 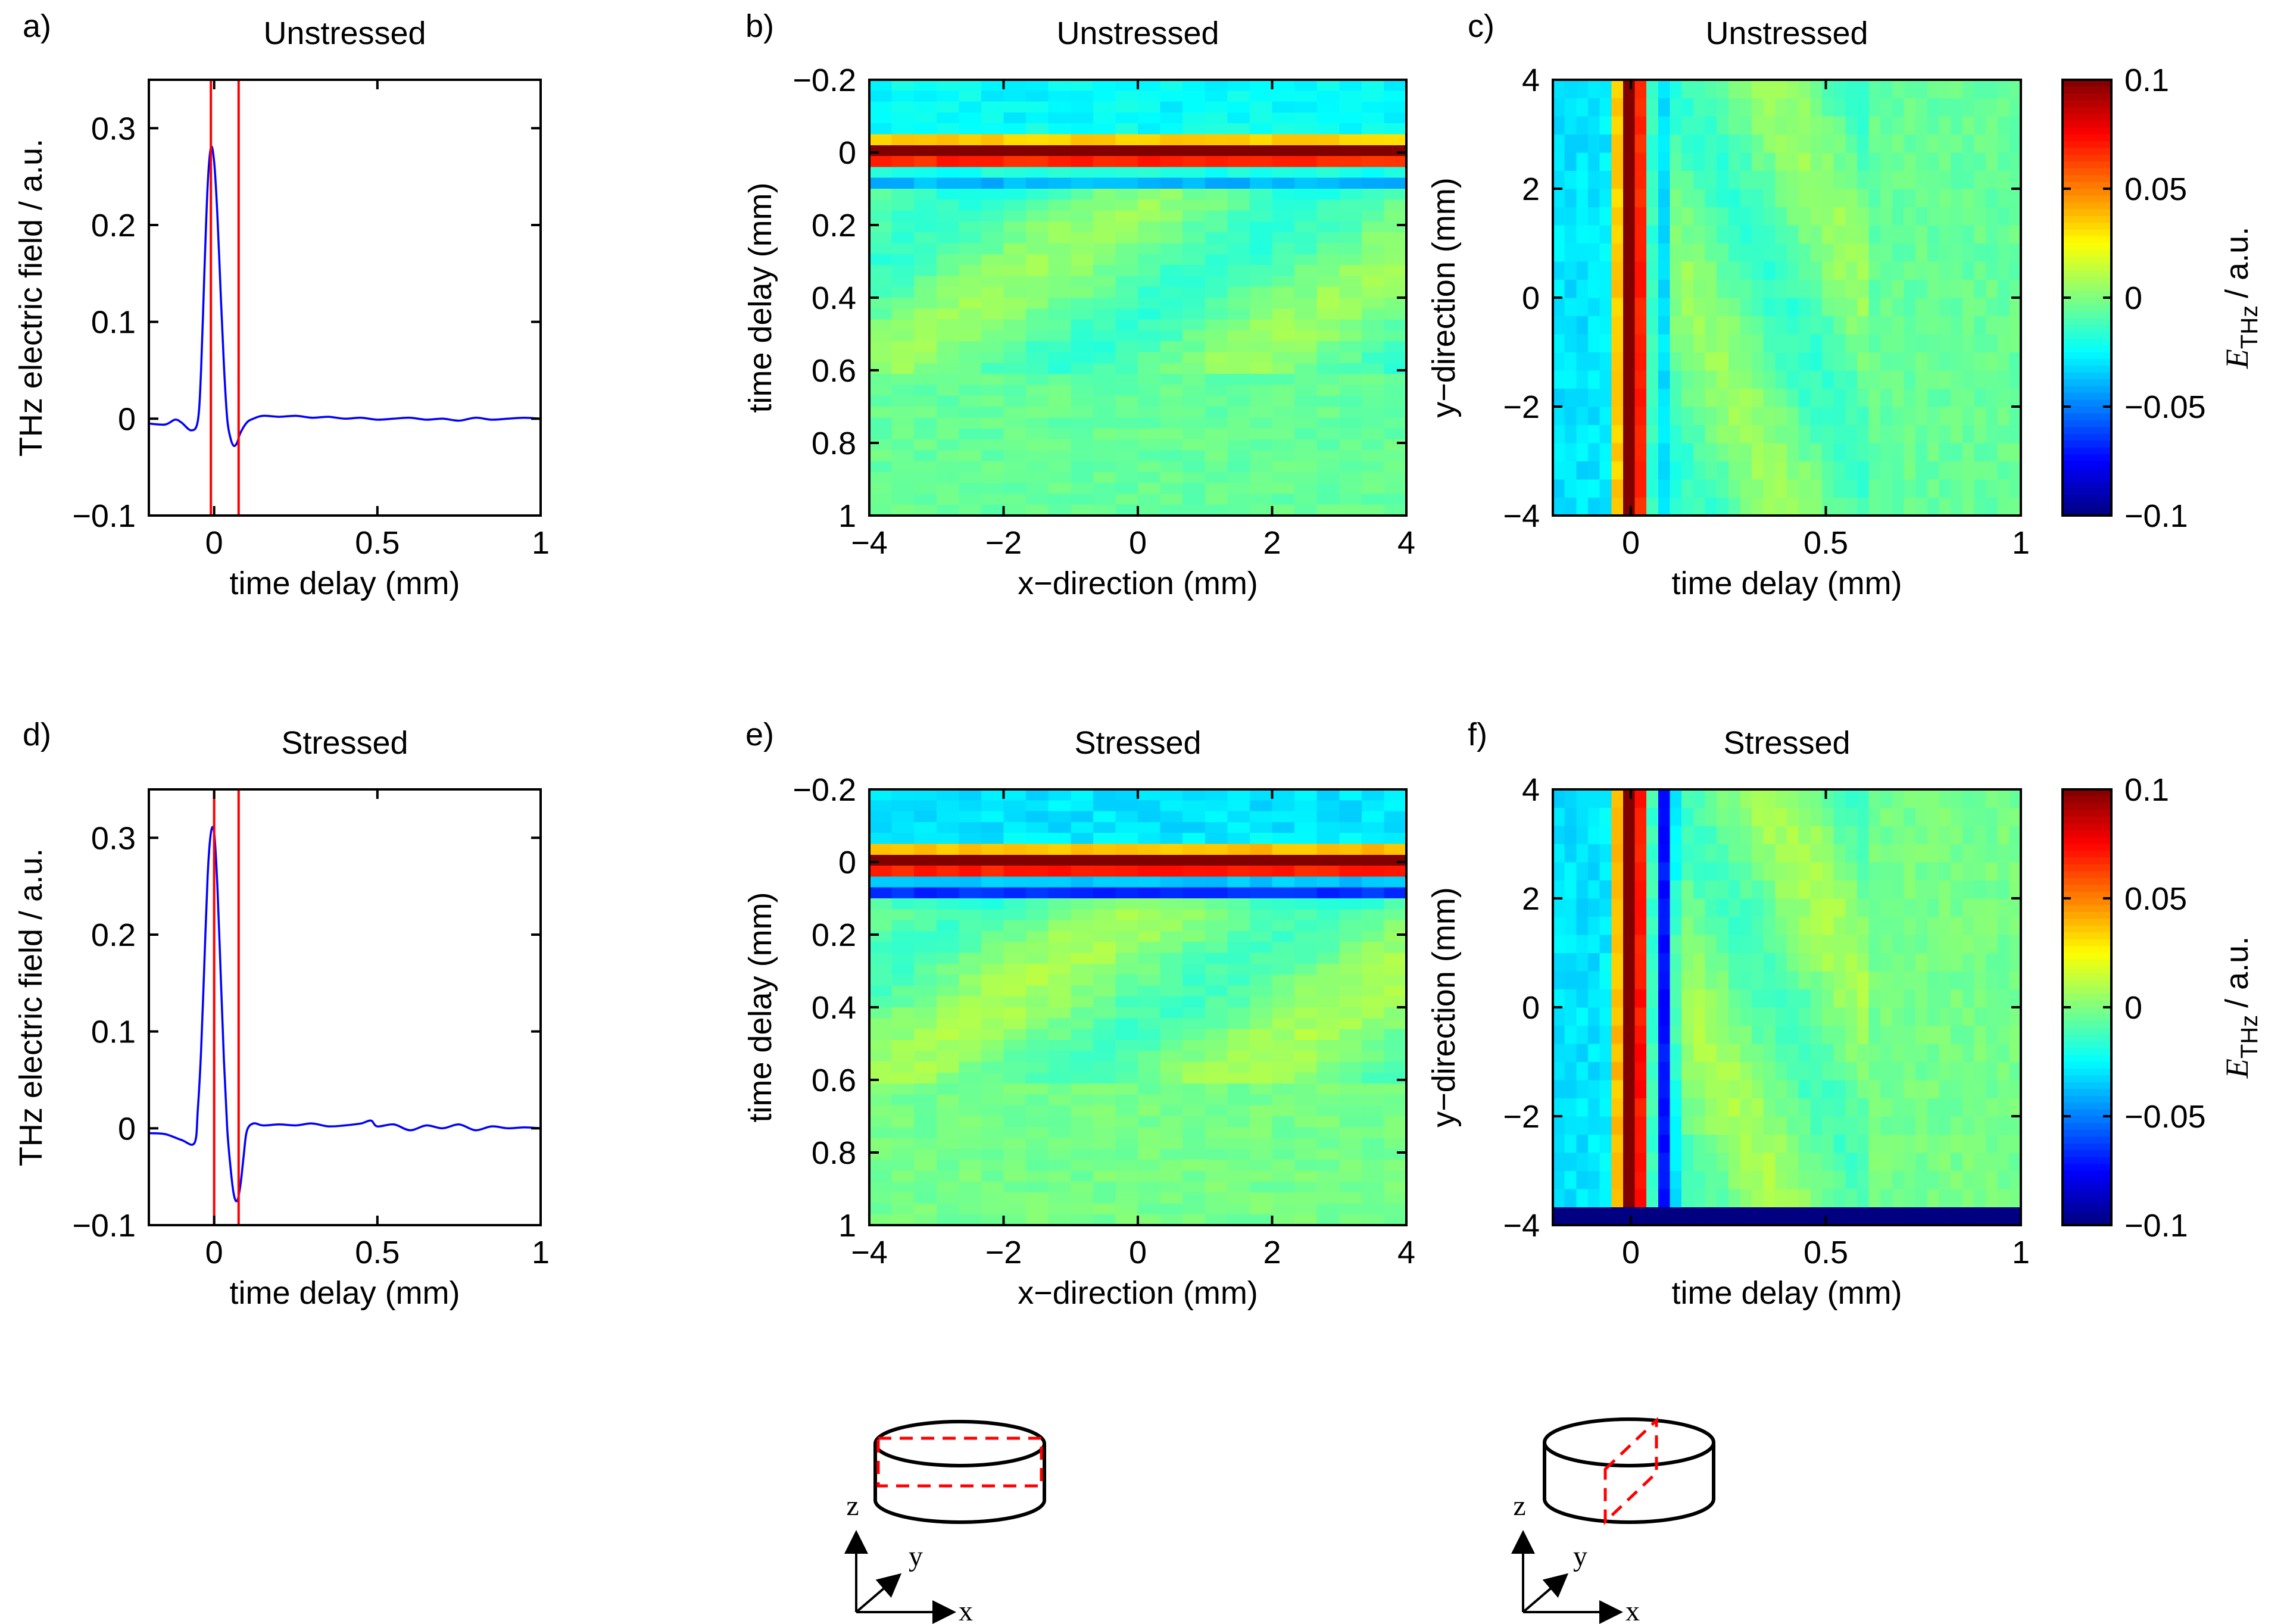 What do you see at coordinates (966, 1610) in the screenshot?
I see `axis-label-x: x` at bounding box center [966, 1610].